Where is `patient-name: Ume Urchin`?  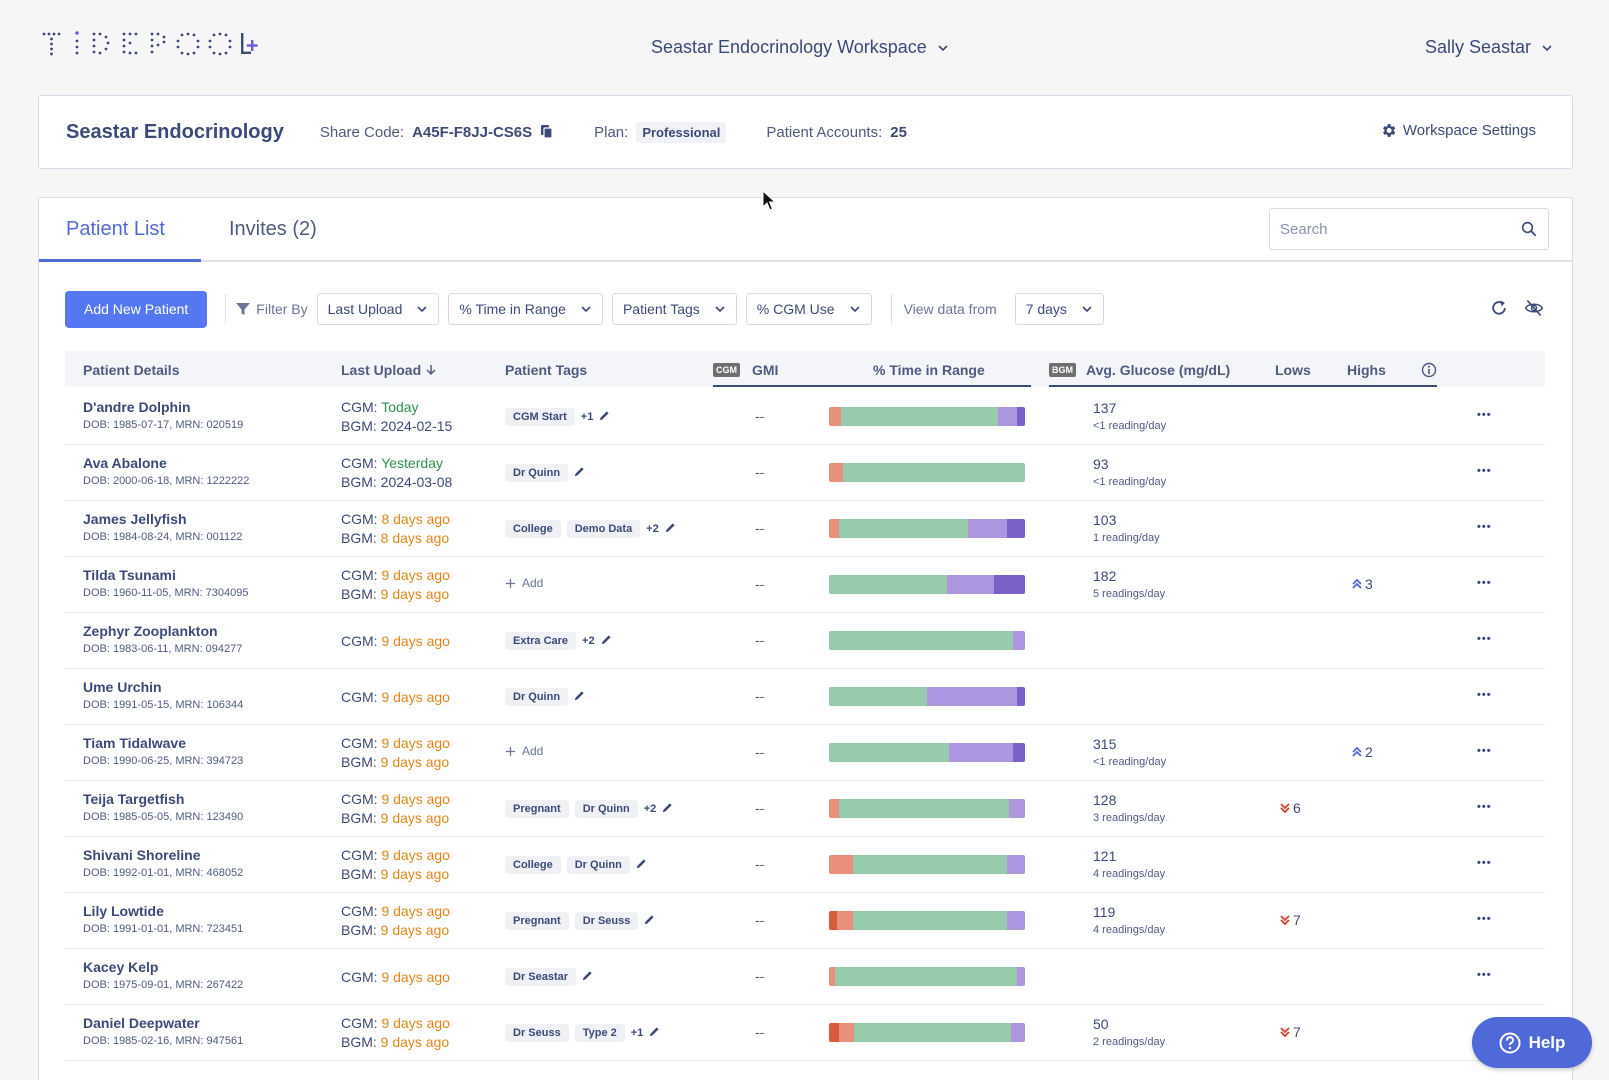 patient-name: Ume Urchin is located at coordinates (122, 687).